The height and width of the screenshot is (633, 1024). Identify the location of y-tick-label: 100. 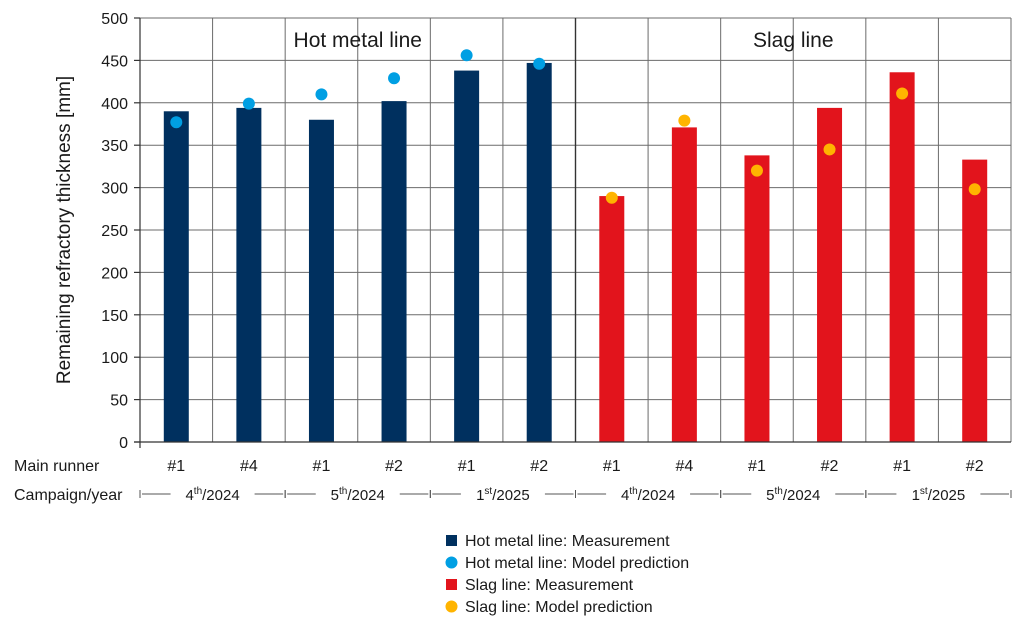
(114, 358).